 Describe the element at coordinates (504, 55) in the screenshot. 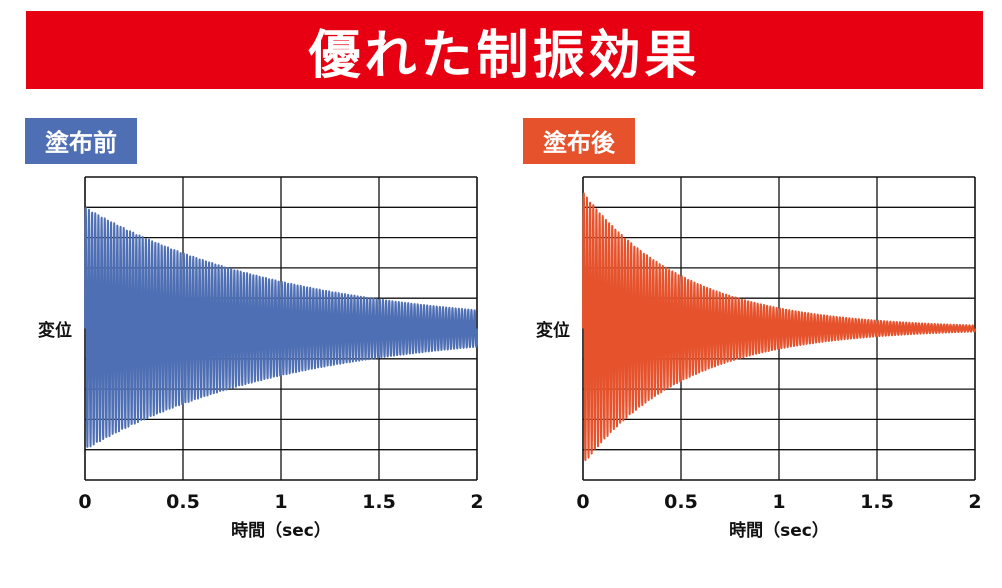

I see `page-title: 優れた制振効果` at that location.